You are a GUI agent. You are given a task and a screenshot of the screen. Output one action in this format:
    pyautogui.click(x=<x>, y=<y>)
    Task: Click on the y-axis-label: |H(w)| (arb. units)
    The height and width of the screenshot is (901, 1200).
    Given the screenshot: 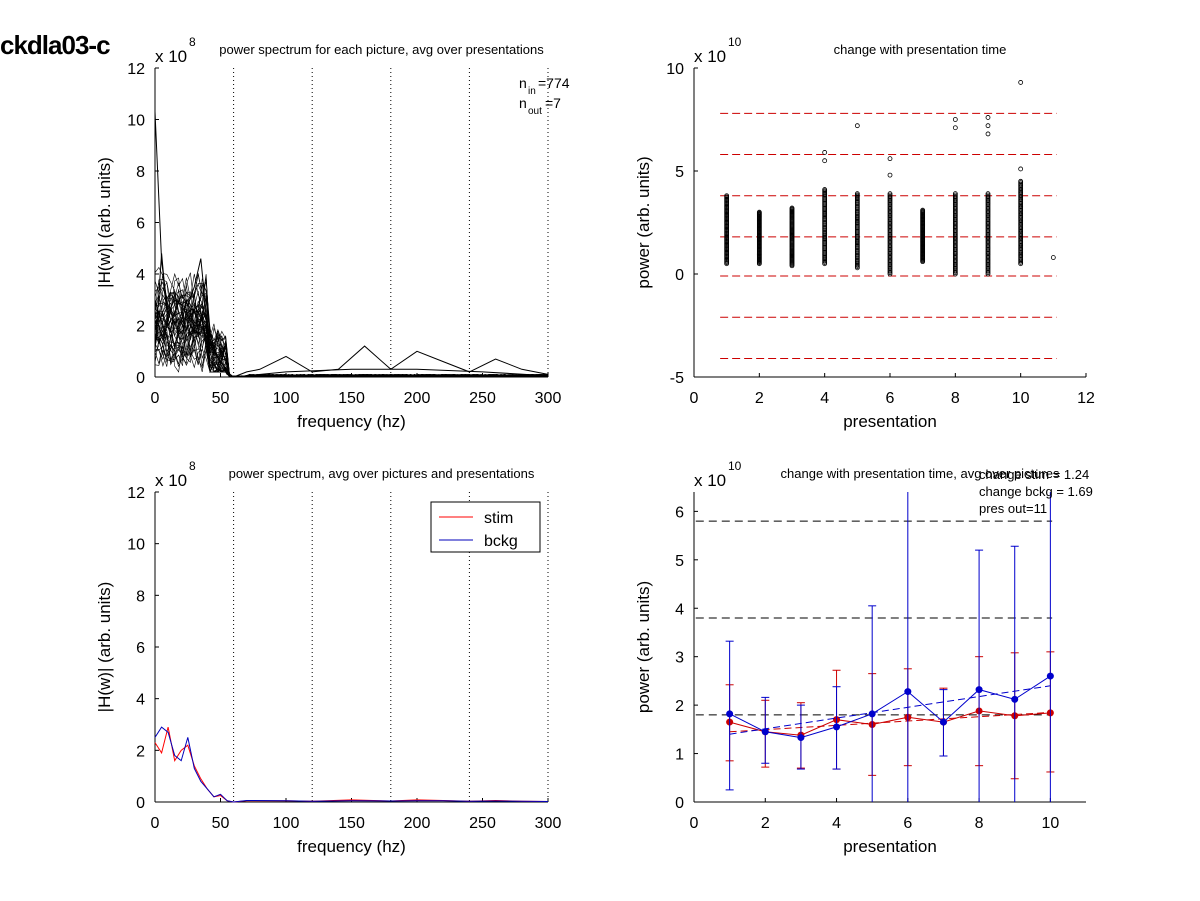 What is the action you would take?
    pyautogui.click(x=104, y=222)
    